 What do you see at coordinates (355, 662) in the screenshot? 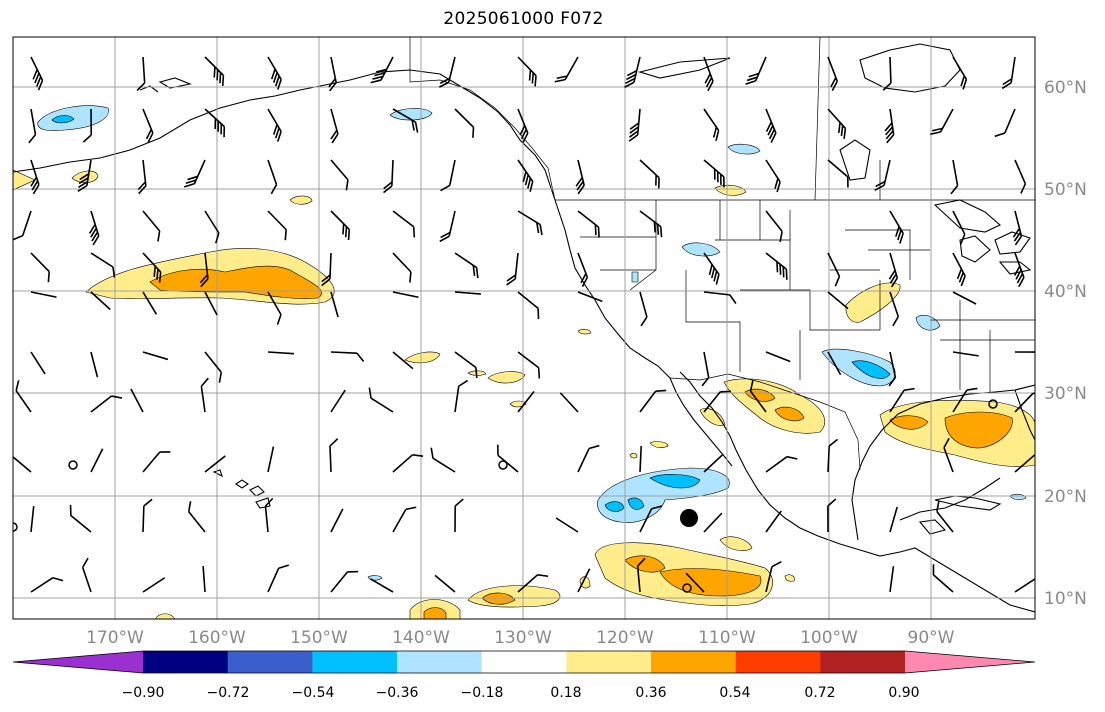
I see `colorbar-segment` at bounding box center [355, 662].